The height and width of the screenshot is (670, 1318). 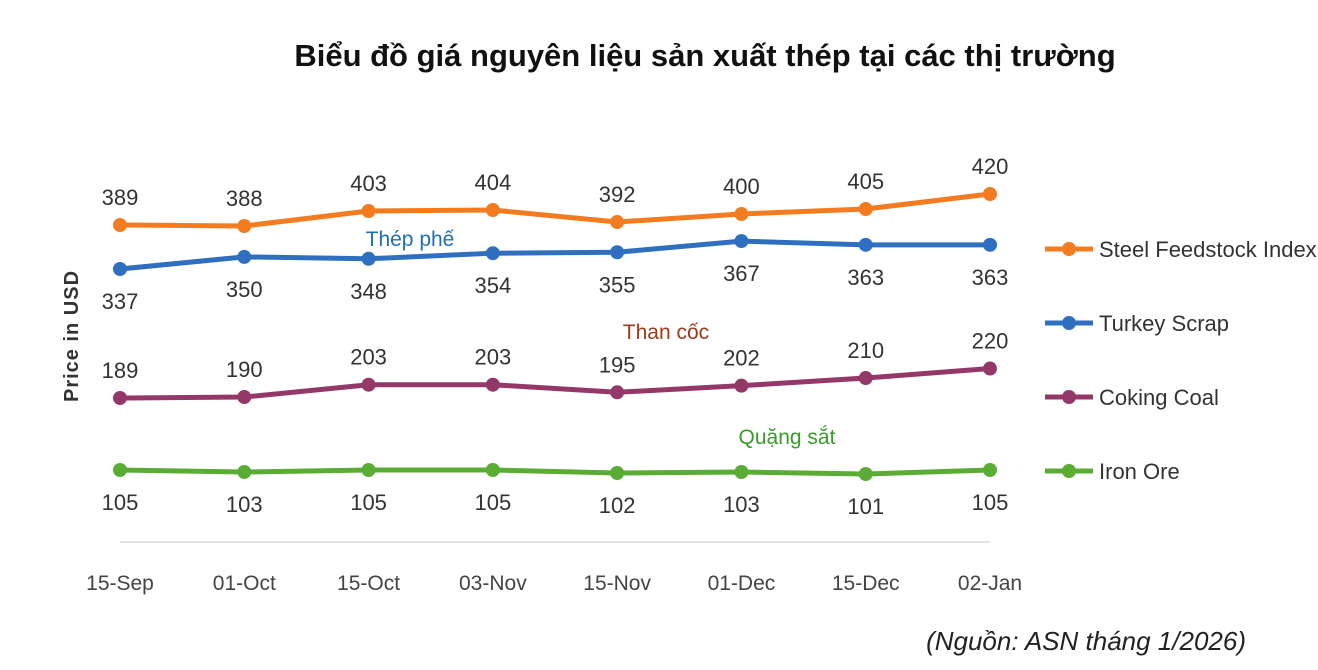 I want to click on chart-annotation: Quặng sắt, so click(x=787, y=437).